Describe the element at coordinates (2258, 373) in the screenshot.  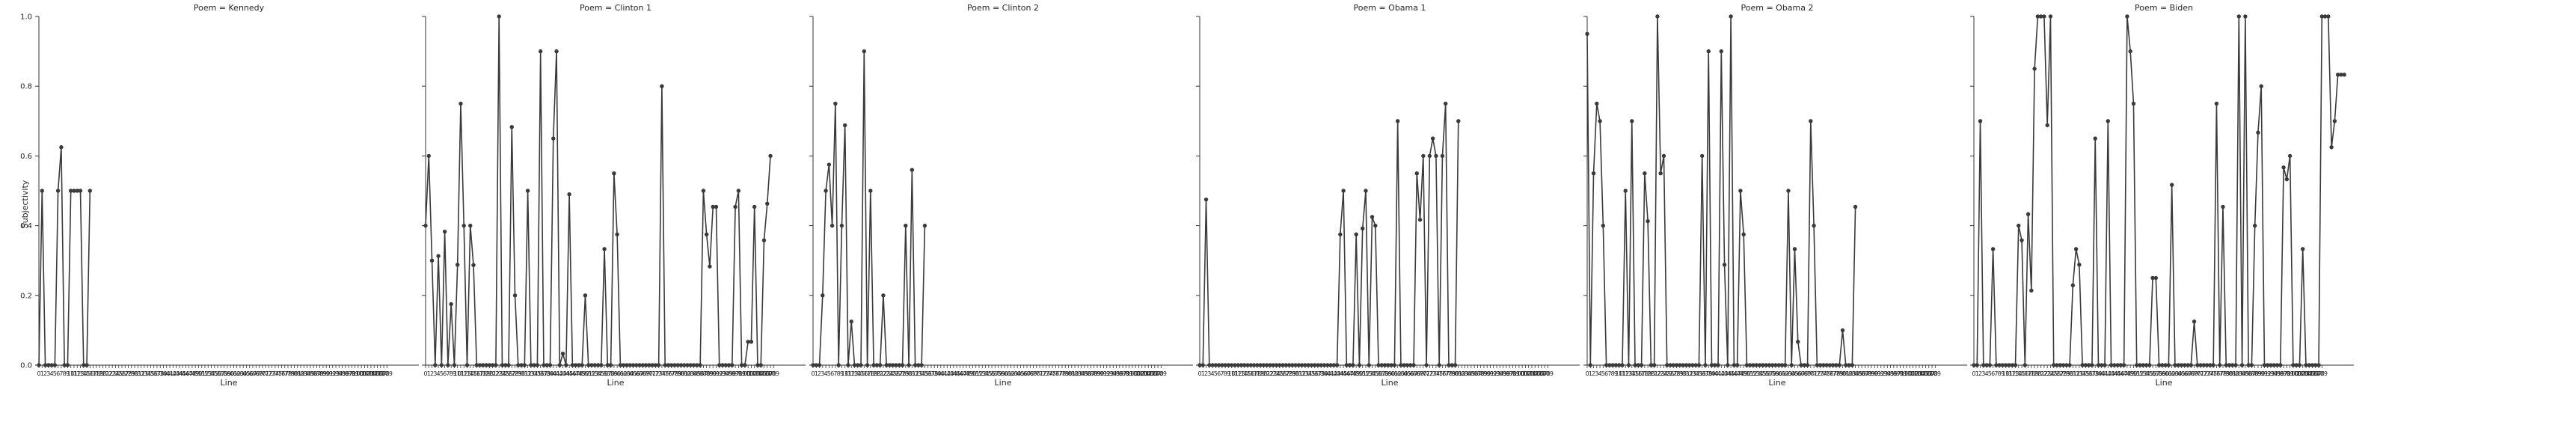
I see `x-tick-label: 89` at that location.